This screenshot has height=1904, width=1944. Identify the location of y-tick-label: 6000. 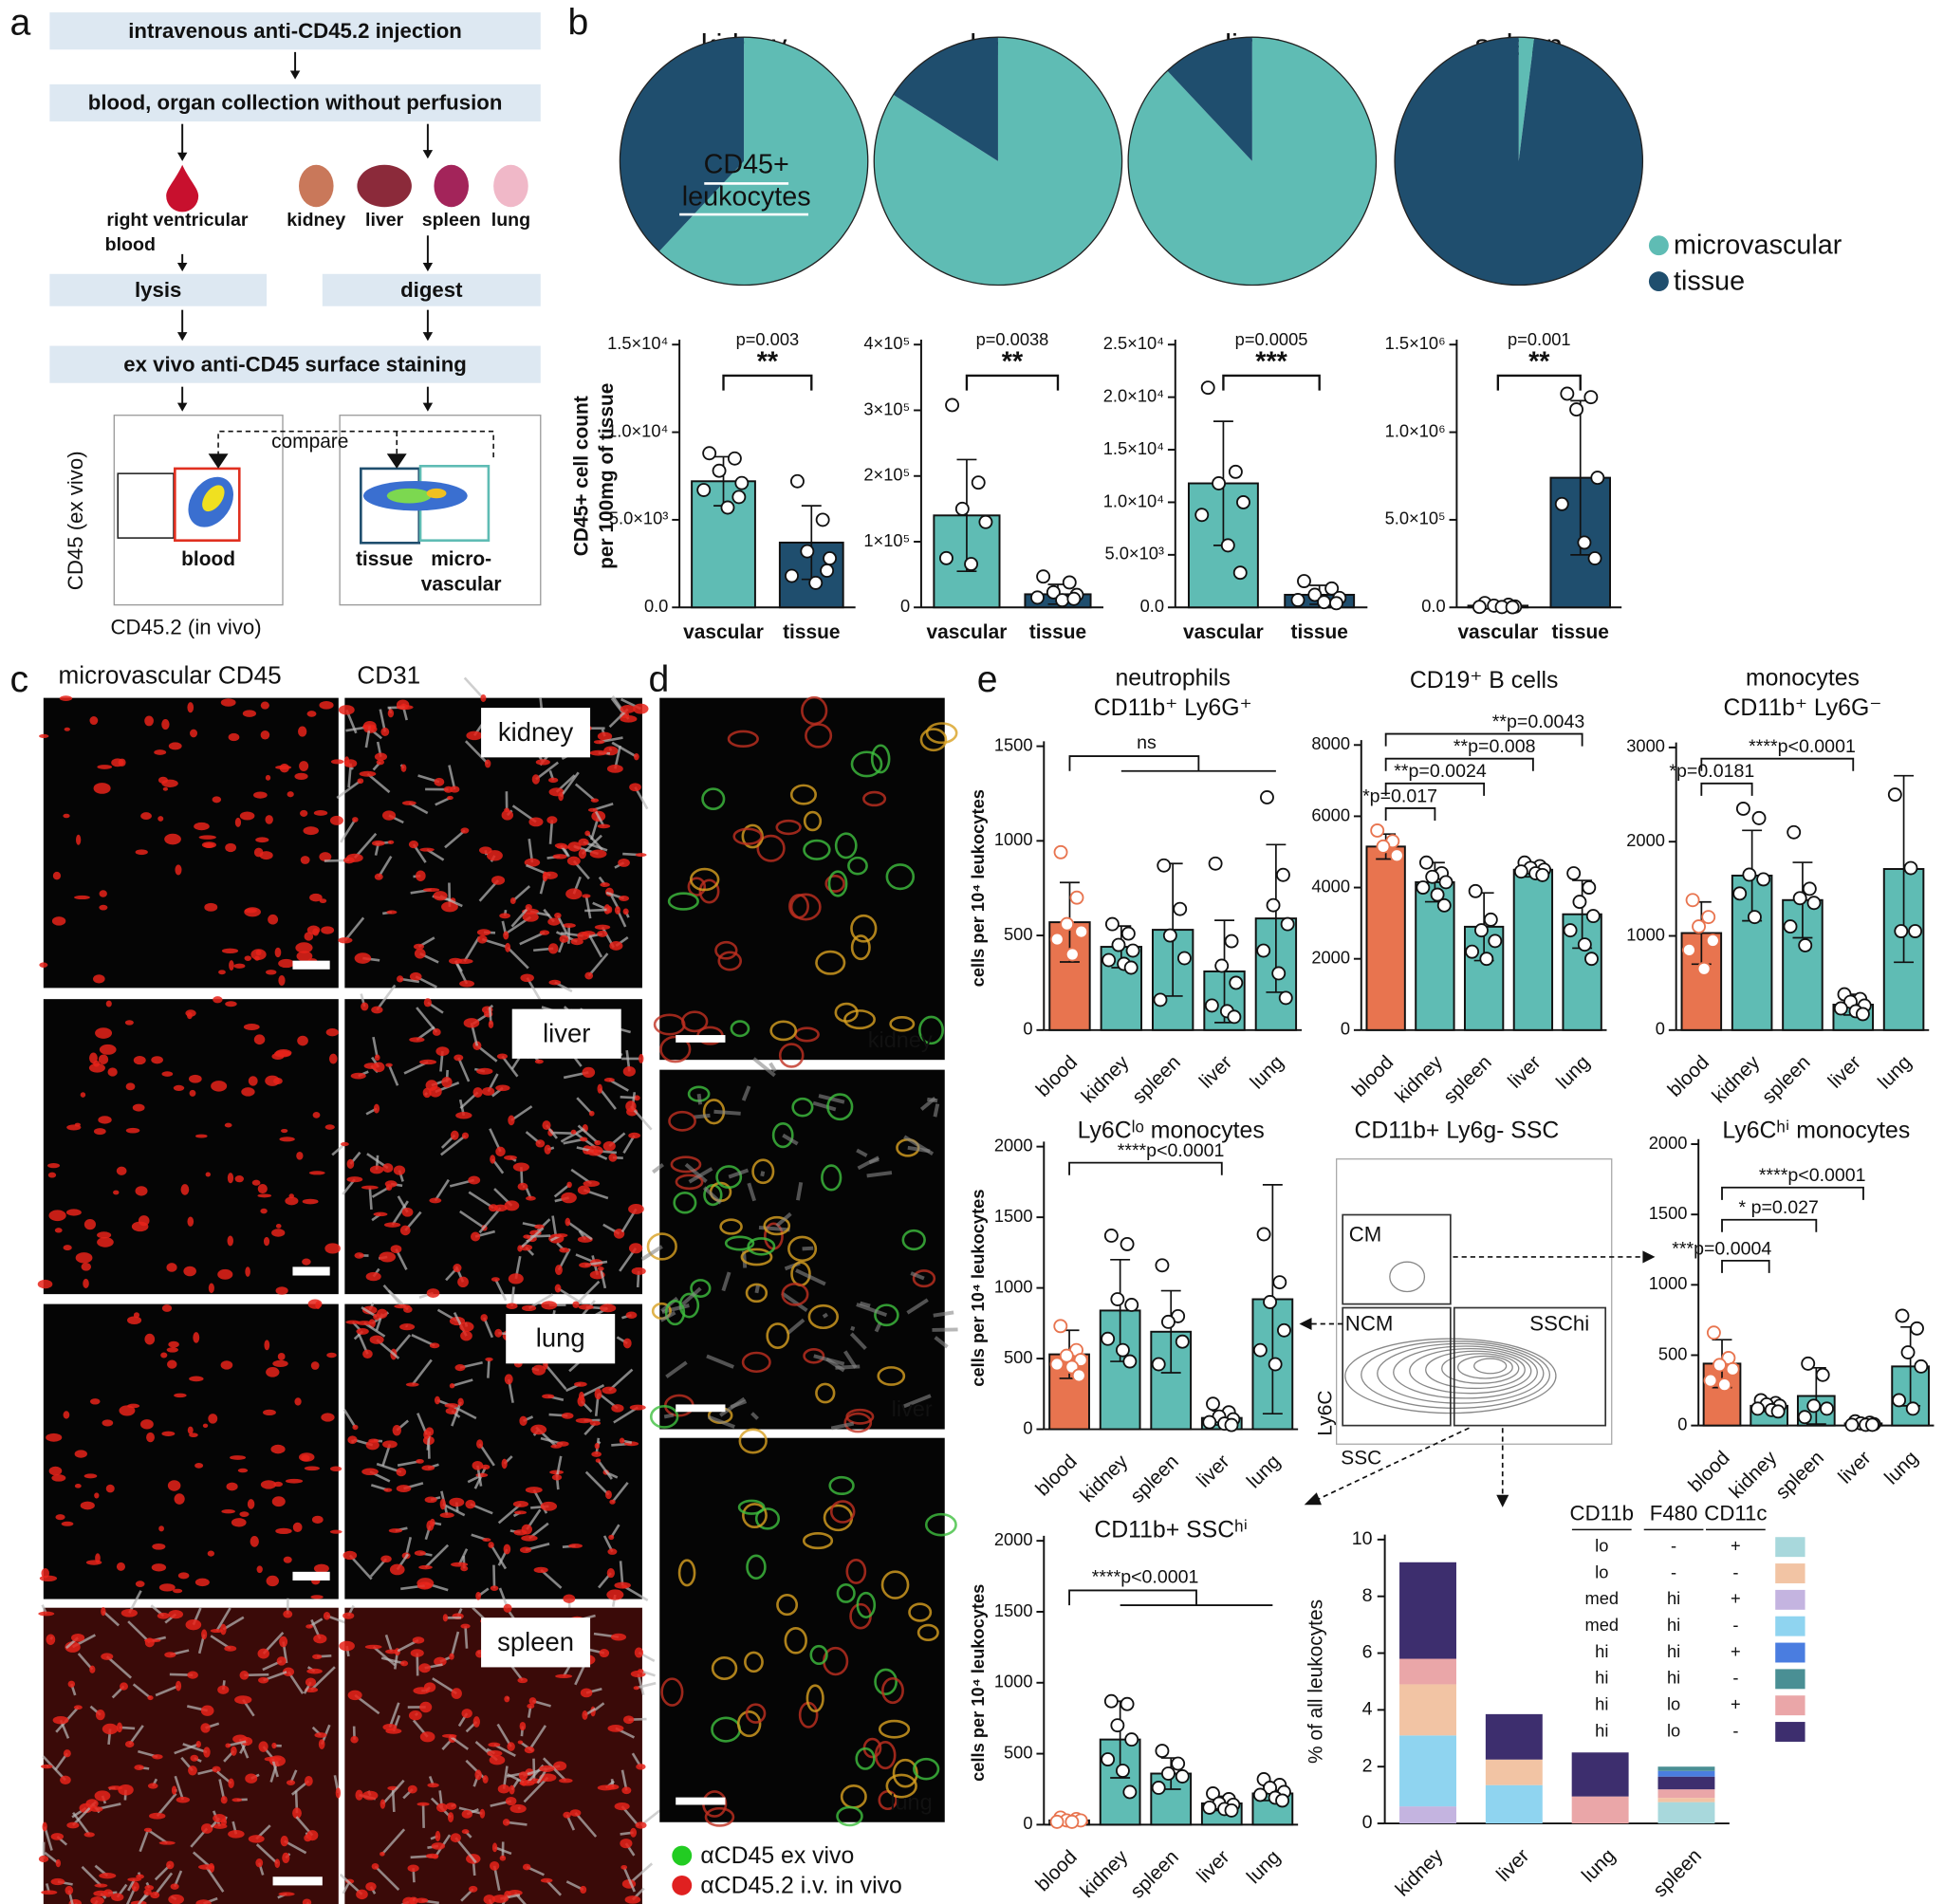
(1330, 814).